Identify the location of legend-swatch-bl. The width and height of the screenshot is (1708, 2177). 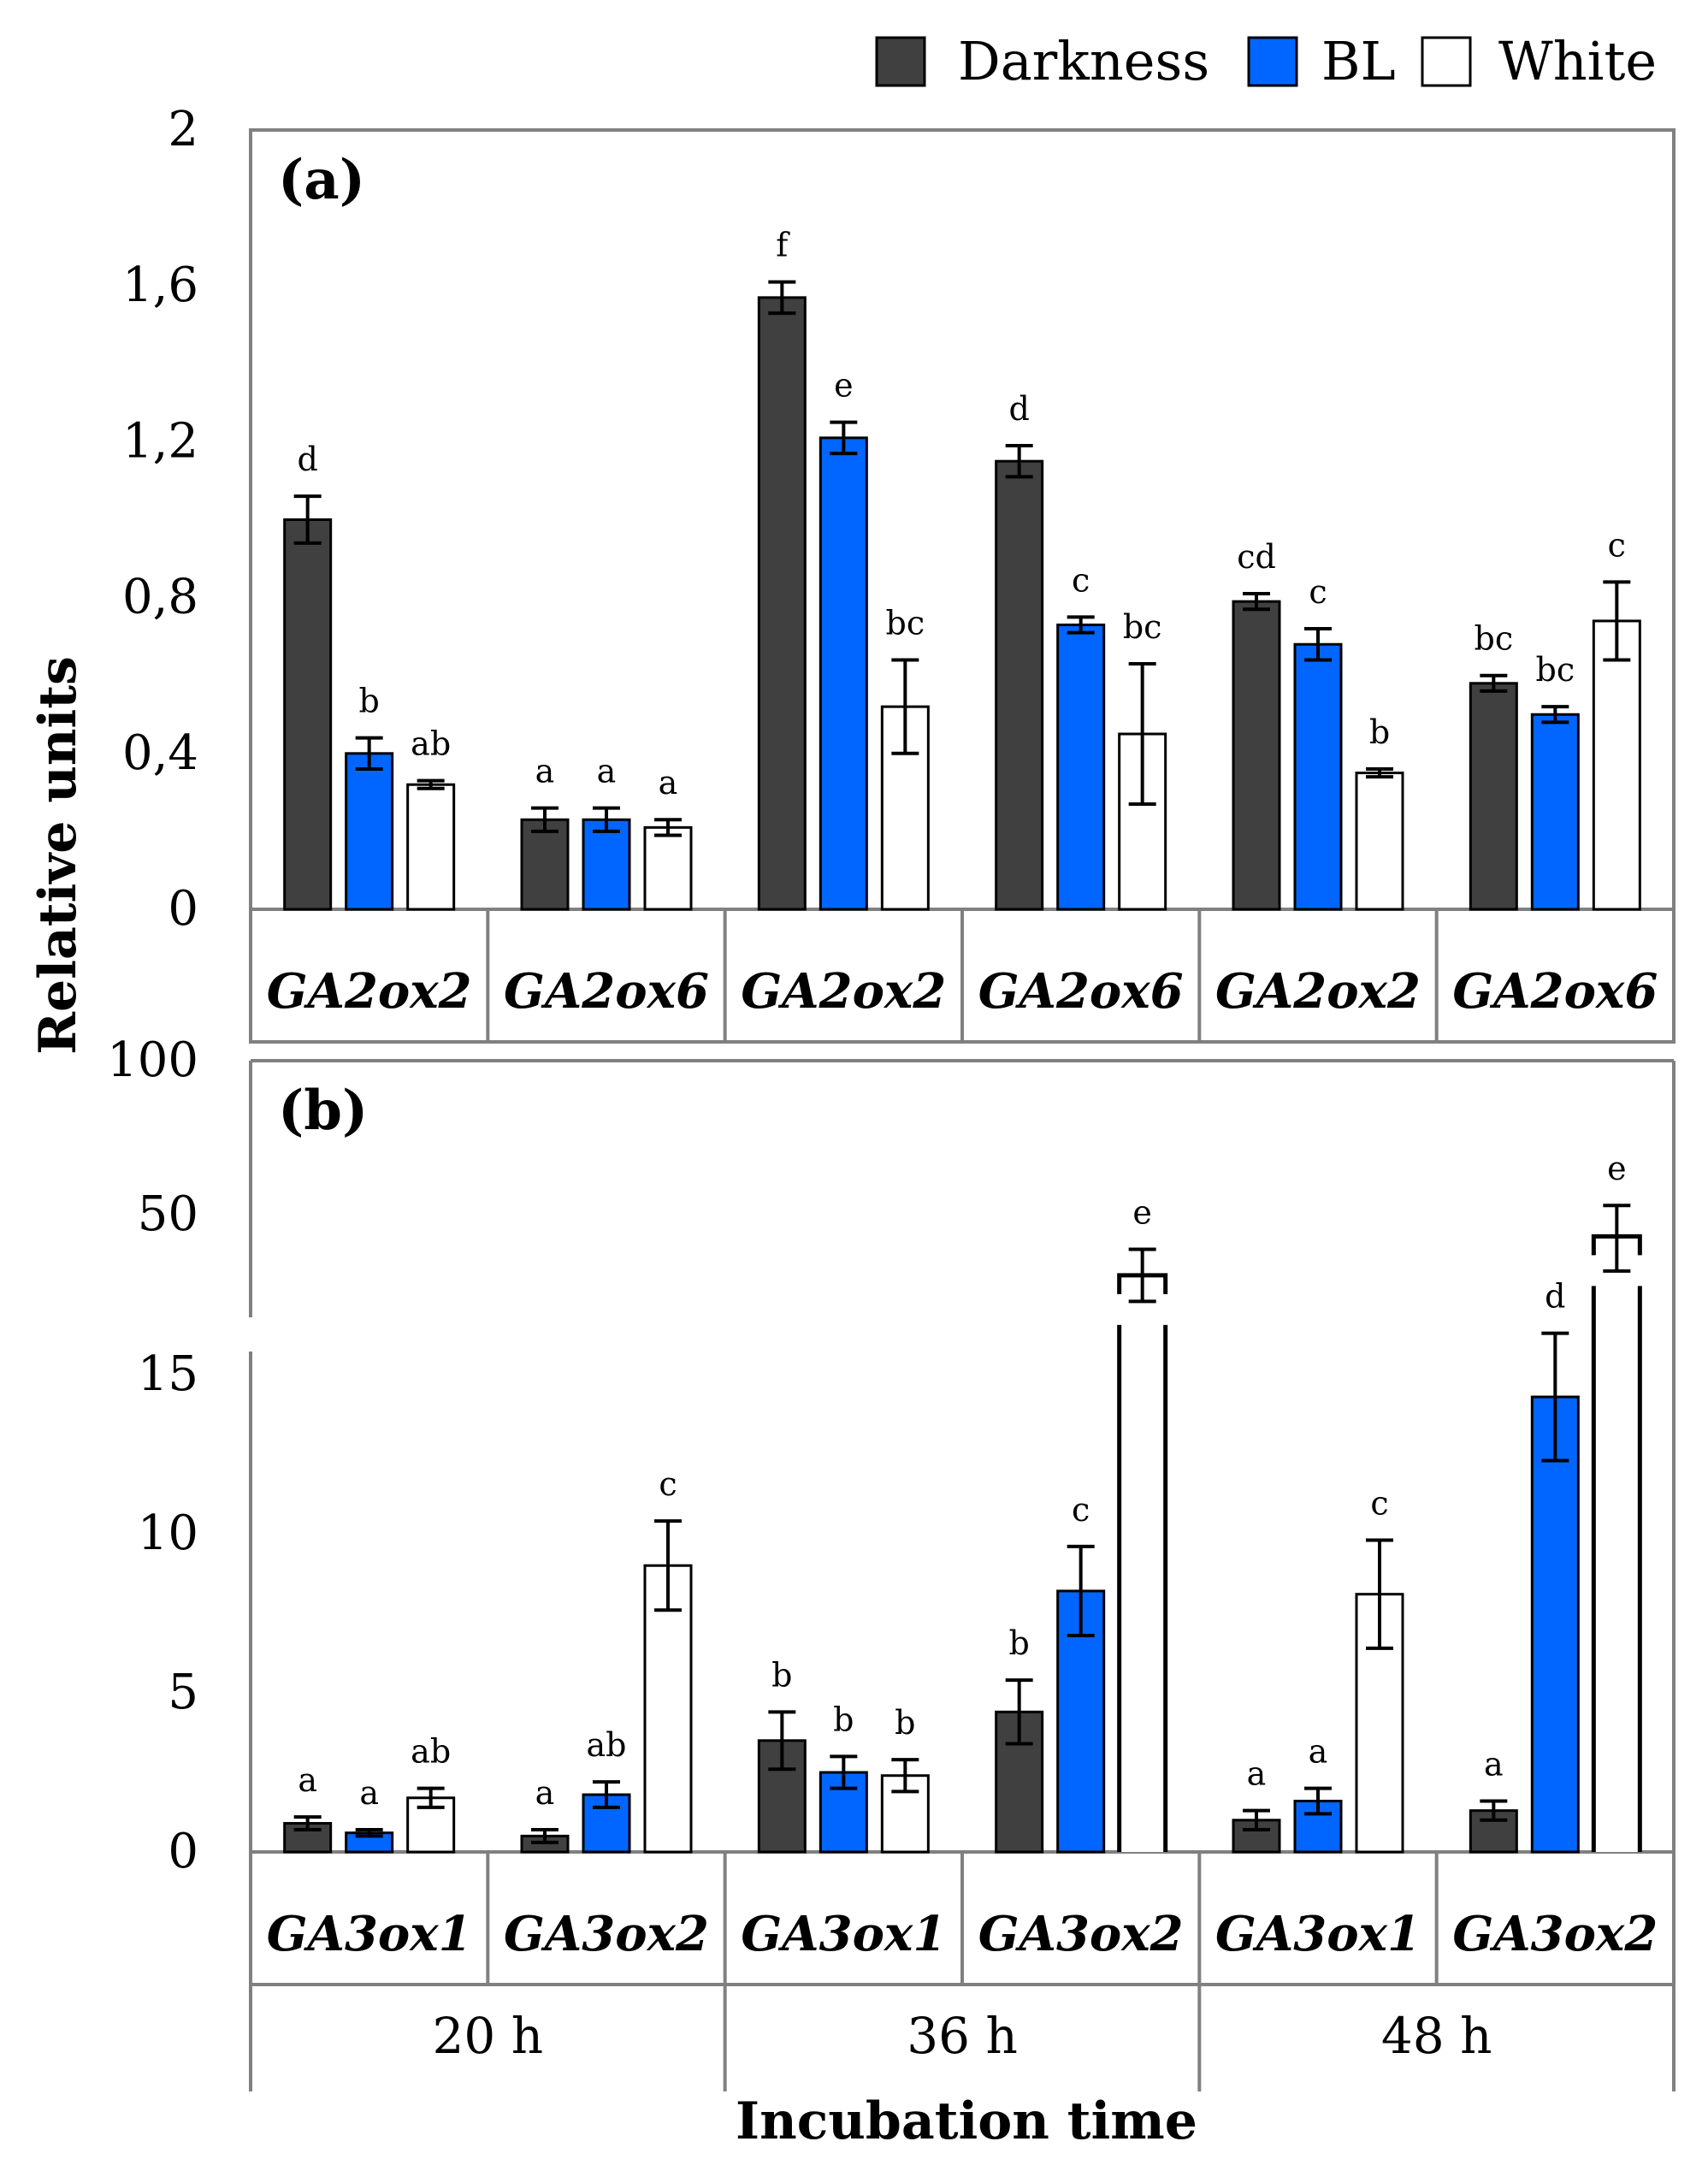
(1272, 62).